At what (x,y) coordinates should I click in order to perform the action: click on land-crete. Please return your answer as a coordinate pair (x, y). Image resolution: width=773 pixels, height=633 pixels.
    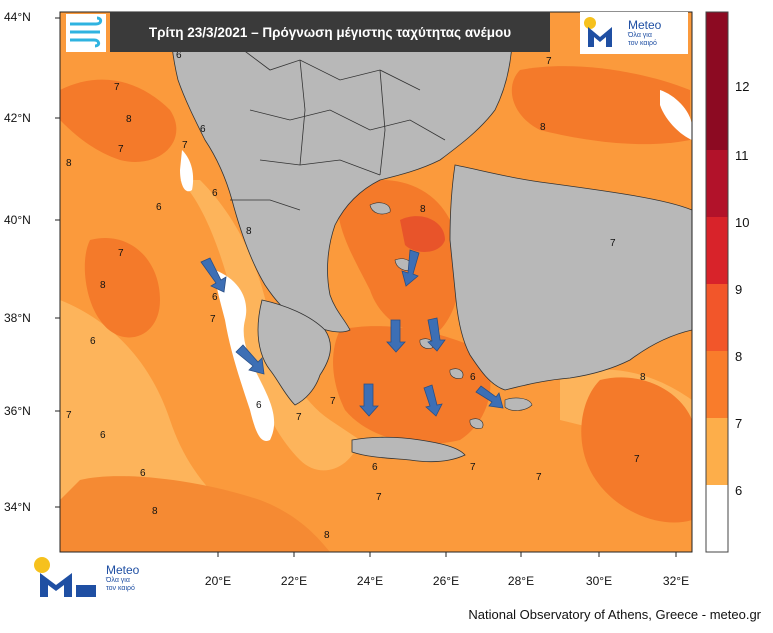
    Looking at the image, I should click on (408, 449).